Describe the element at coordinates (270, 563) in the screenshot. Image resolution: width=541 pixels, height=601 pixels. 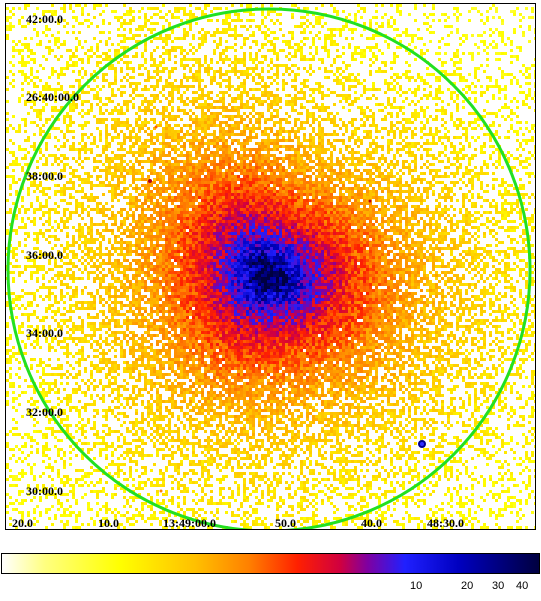
I see `colorbar` at that location.